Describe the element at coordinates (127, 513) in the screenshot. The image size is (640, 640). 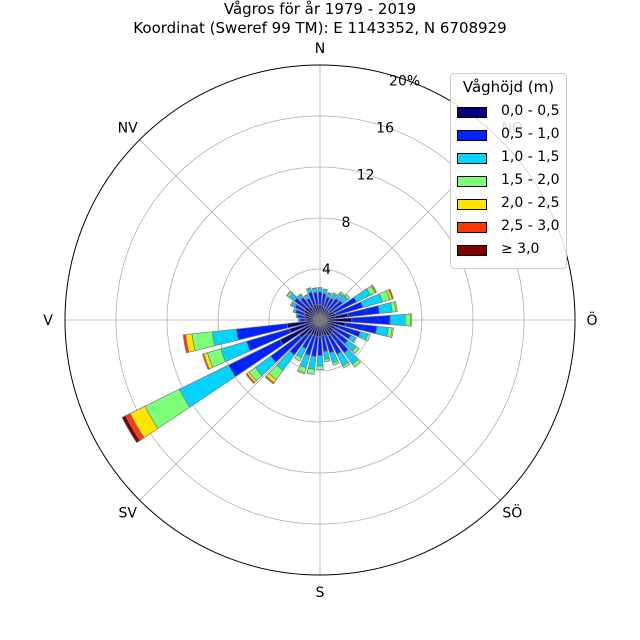
I see `direction-label: SV` at that location.